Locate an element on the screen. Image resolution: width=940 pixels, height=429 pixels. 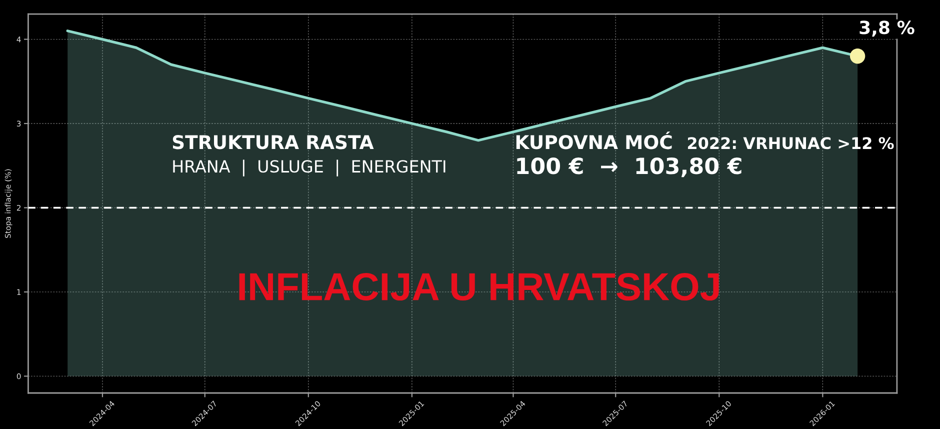
annotation: 2022: VRHUNAC >12 % is located at coordinates (791, 143).